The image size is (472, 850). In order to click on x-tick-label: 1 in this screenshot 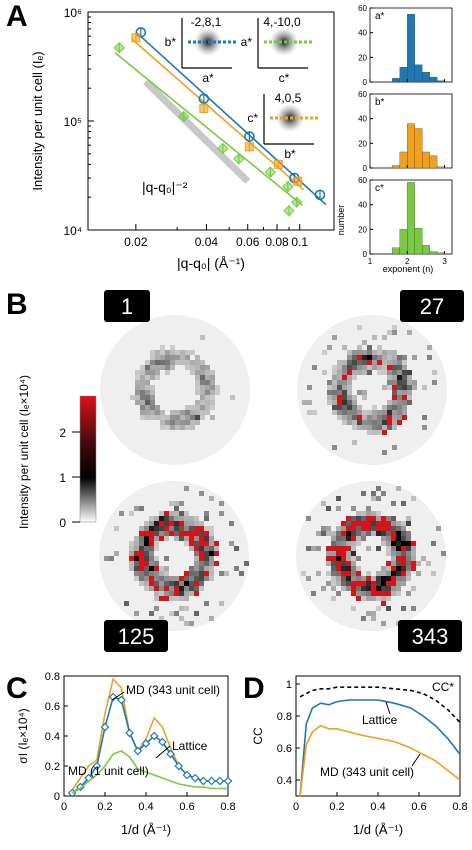, I will do `click(370, 261)`.